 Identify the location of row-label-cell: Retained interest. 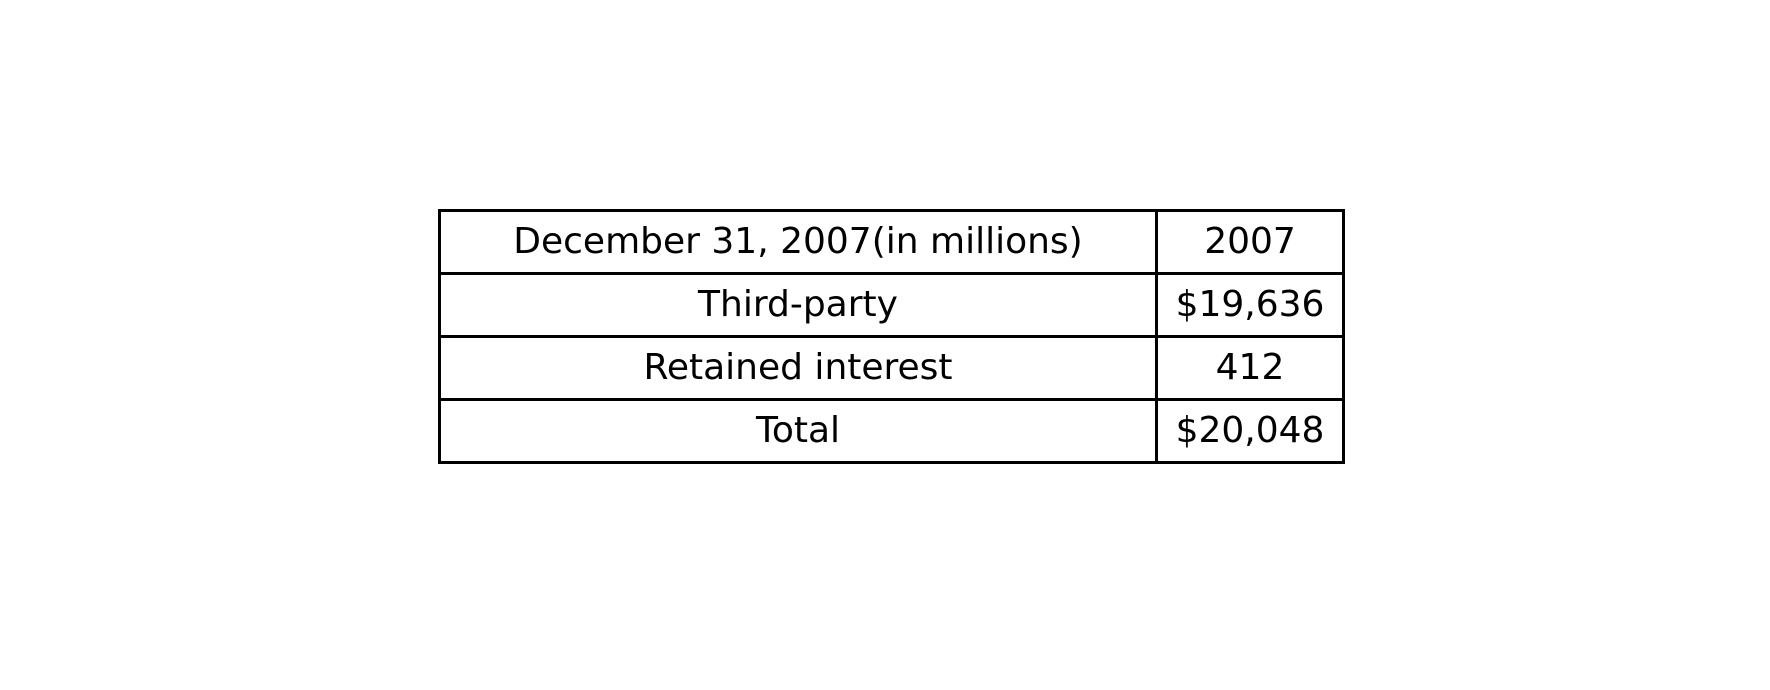
(798, 368).